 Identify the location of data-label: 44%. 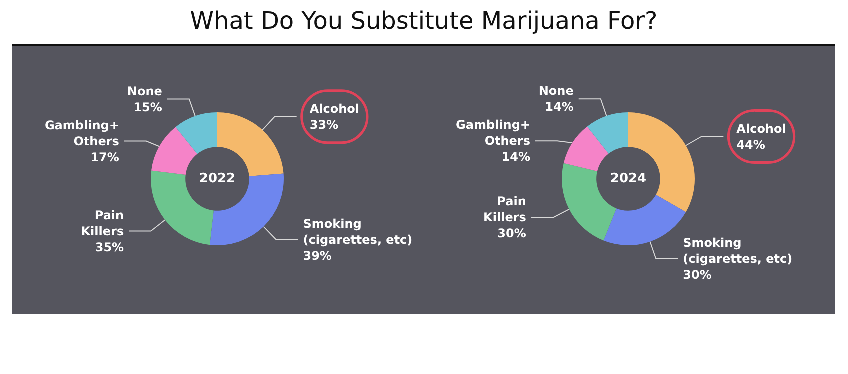
(751, 145).